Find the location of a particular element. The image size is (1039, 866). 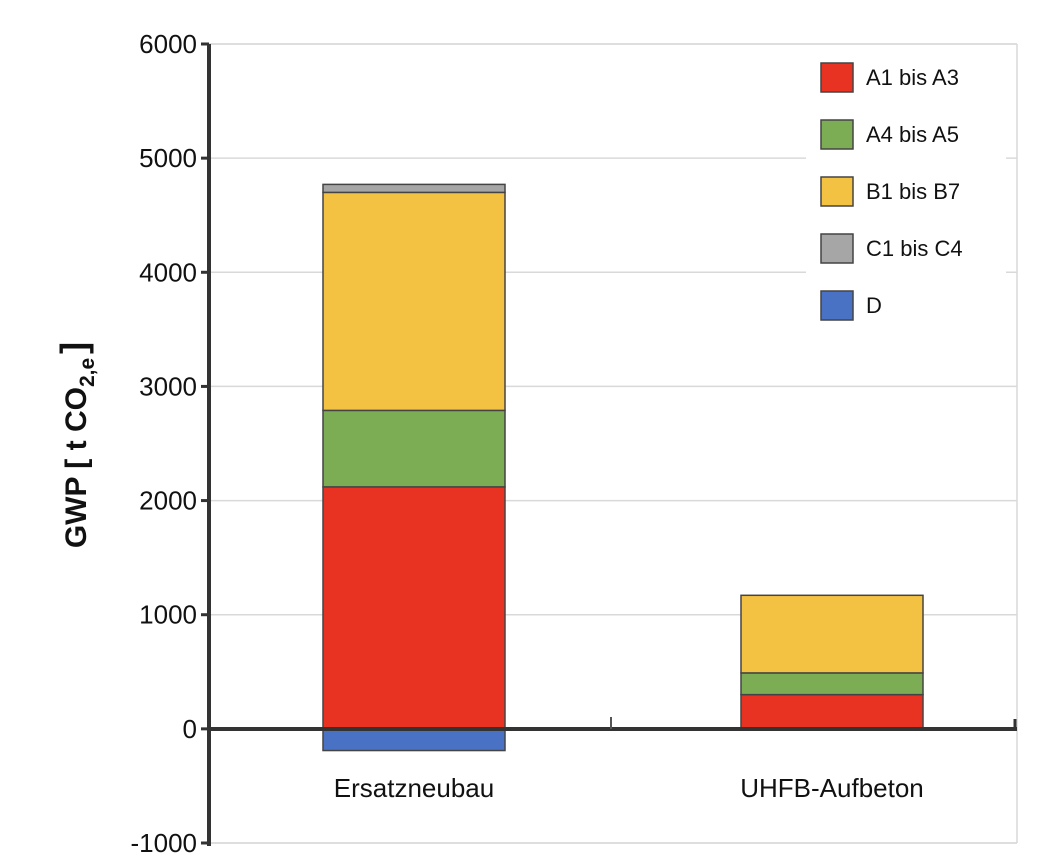

legend-label: A1 bis A3 is located at coordinates (912, 77).